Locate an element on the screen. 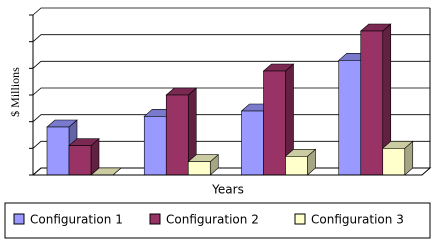  legend-label: Configuration 3 is located at coordinates (357, 220).